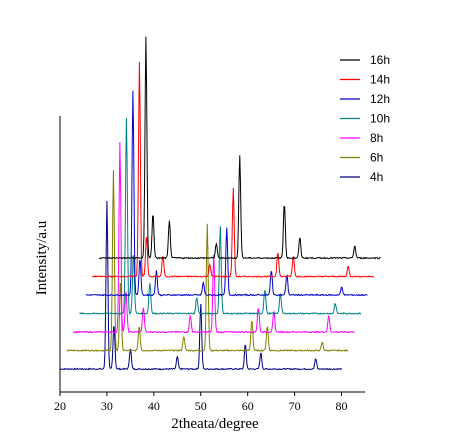 This screenshot has height=446, width=462. Describe the element at coordinates (380, 60) in the screenshot. I see `legend-label-16h: 16h` at that location.